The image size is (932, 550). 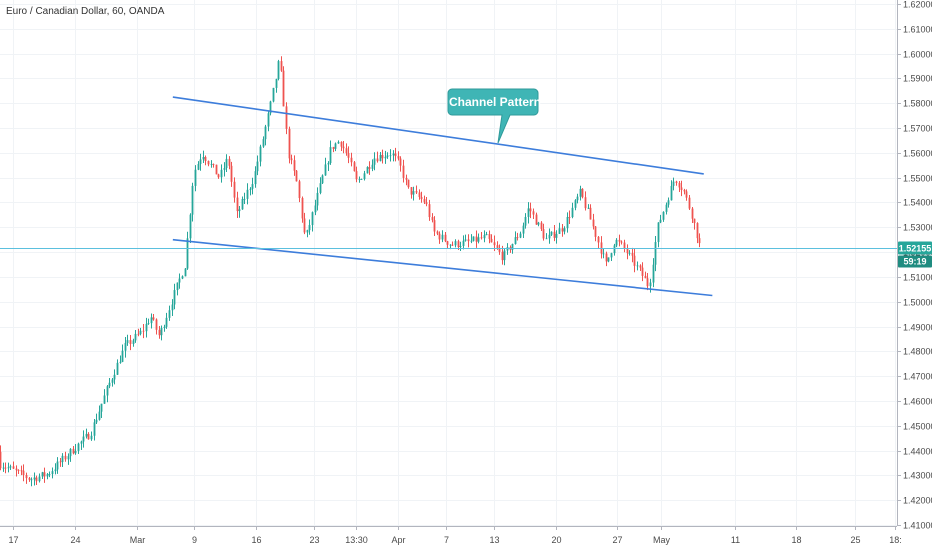 I want to click on callout-bubble, so click(x=493, y=116).